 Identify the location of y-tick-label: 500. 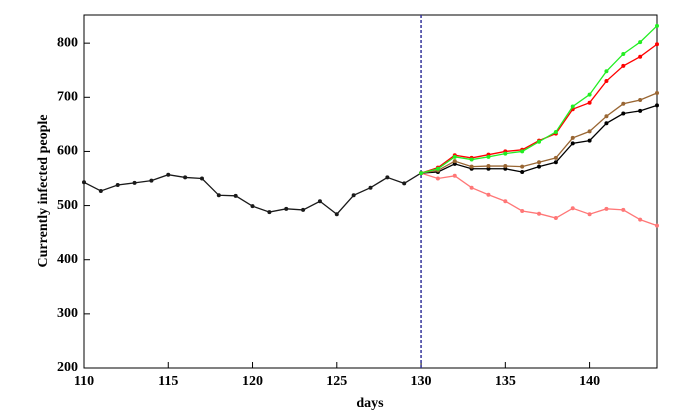
(67, 205).